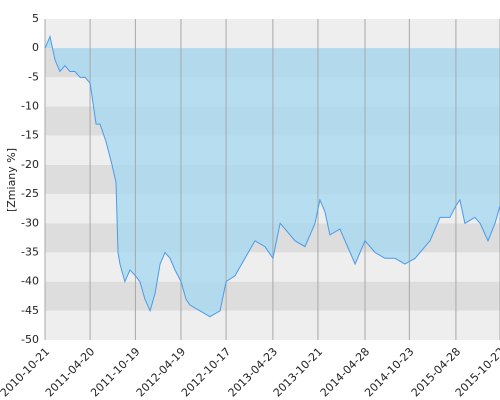 The height and width of the screenshot is (400, 500). I want to click on y-tick-label: -35, so click(30, 251).